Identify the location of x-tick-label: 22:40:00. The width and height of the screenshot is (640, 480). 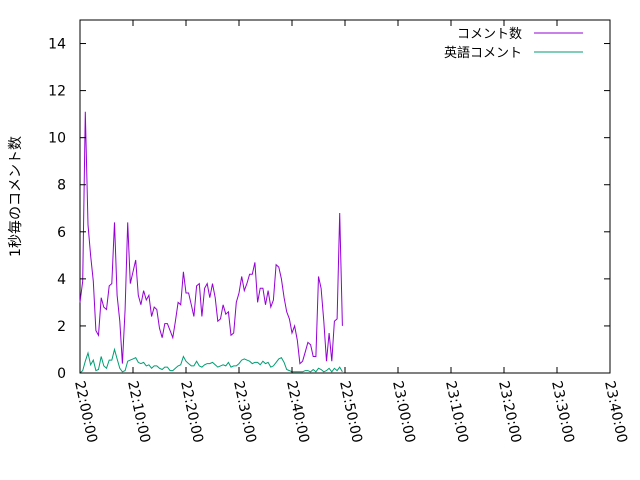
(297, 412).